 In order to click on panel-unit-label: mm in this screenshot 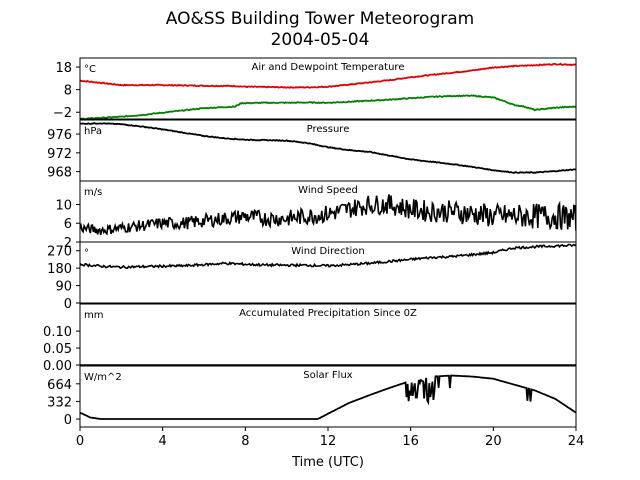, I will do `click(93, 315)`.